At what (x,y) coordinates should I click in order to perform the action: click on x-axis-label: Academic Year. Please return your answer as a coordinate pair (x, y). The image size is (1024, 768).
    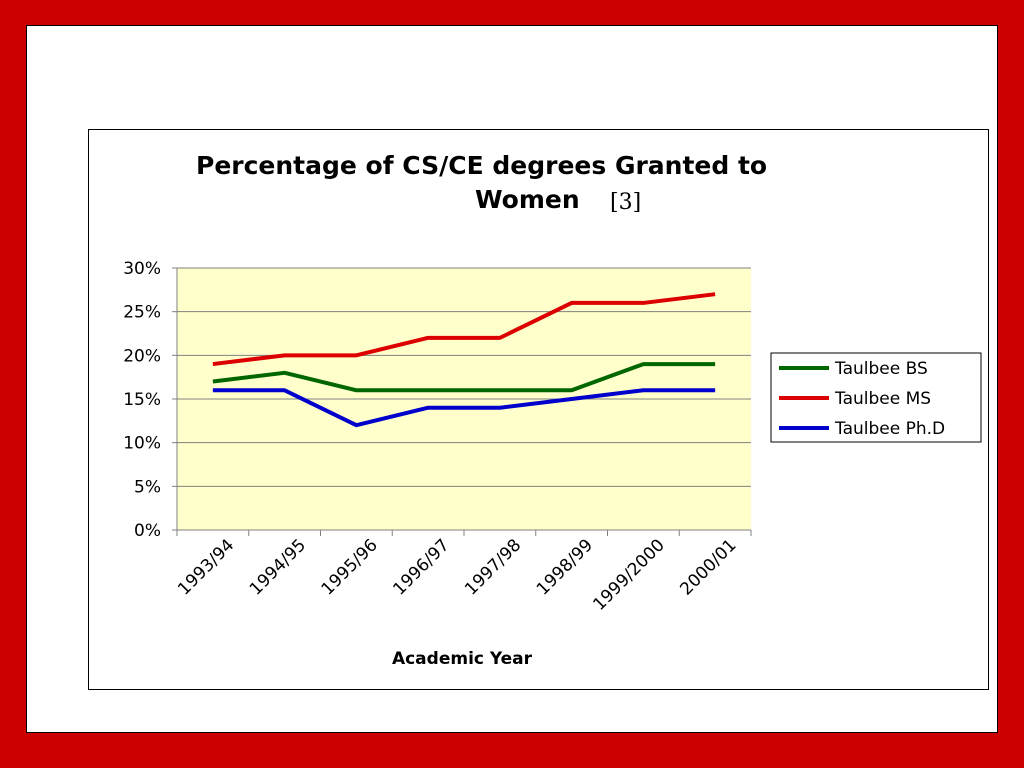
    Looking at the image, I should click on (462, 659).